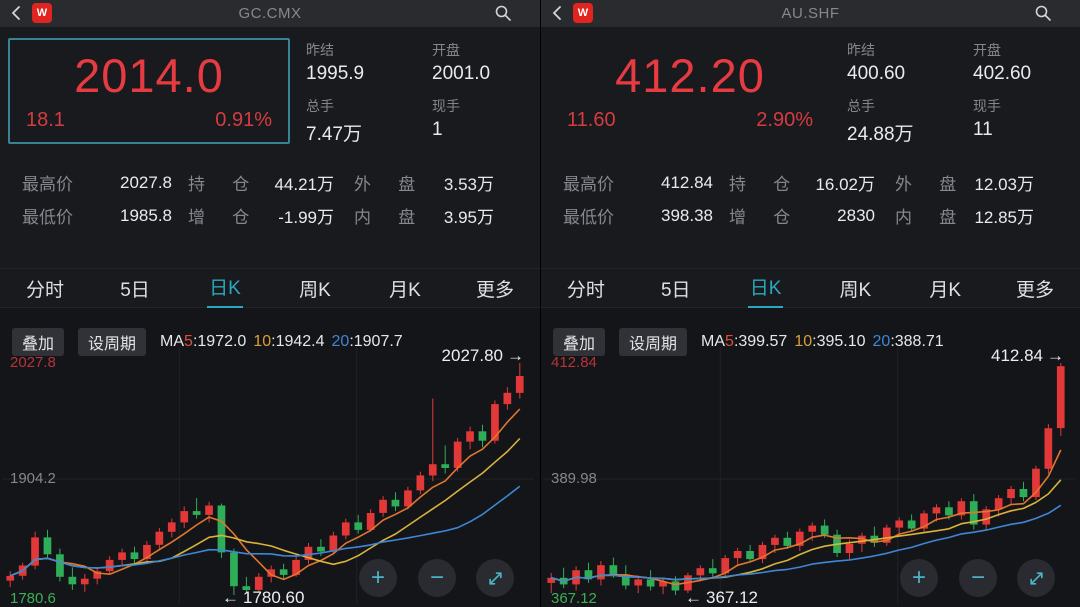 This screenshot has height=607, width=1080. Describe the element at coordinates (33, 598) in the screenshot. I see `y-axis-low-label: 1780.6` at that location.